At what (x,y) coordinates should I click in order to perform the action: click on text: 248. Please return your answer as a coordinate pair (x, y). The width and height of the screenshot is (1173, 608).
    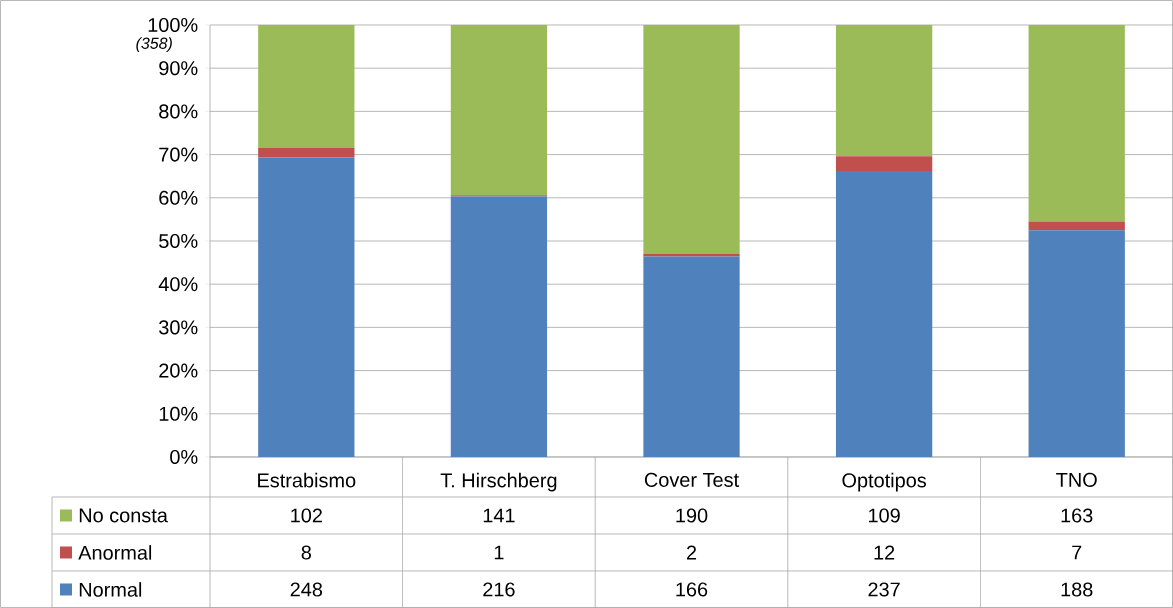
    Looking at the image, I should click on (306, 589).